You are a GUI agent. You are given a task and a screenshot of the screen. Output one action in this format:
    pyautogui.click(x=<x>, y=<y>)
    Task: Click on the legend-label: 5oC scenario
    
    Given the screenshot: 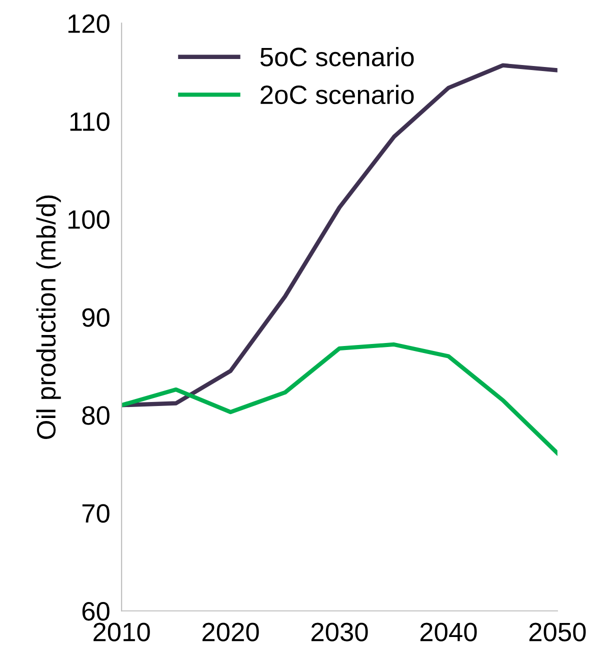 What is the action you would take?
    pyautogui.click(x=337, y=56)
    